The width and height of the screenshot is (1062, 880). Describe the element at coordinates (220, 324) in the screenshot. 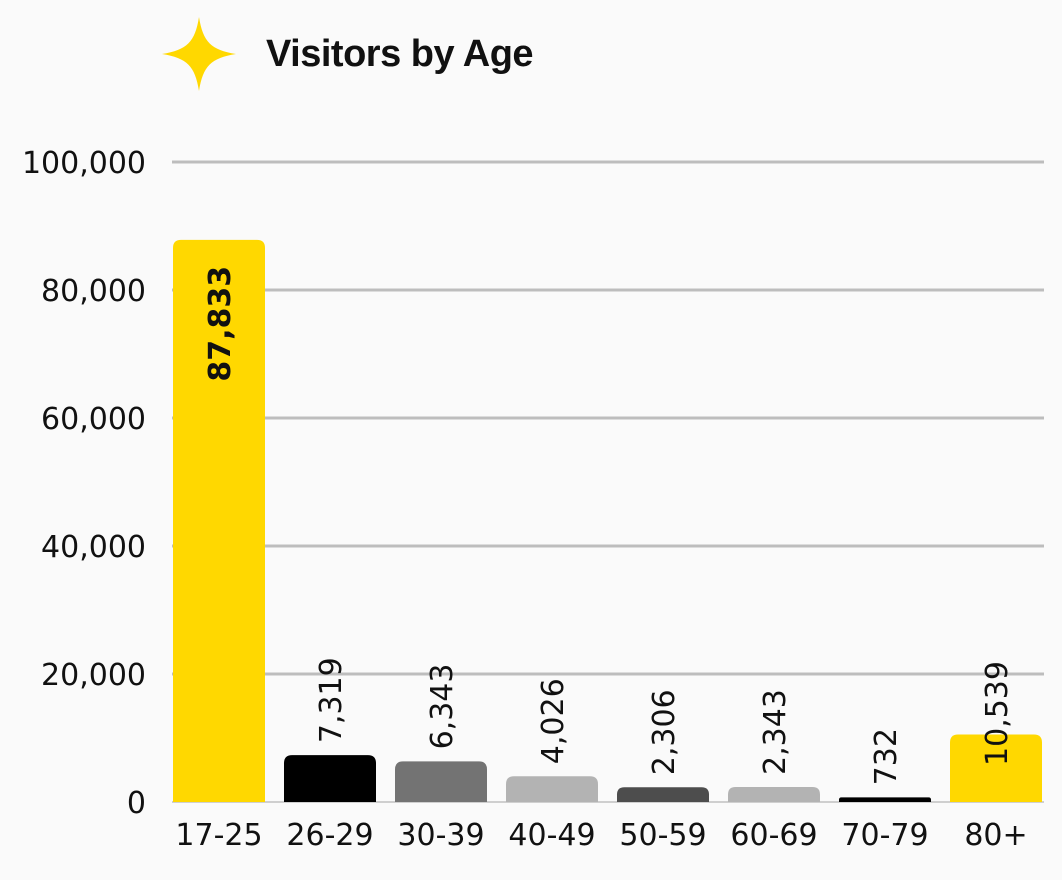

I see `data-label: 87,833` at that location.